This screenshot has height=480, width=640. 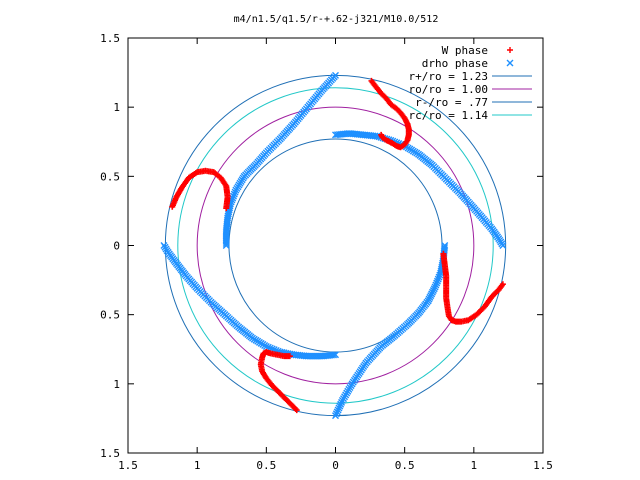 What do you see at coordinates (197, 465) in the screenshot?
I see `x-tick-label-1: 1` at bounding box center [197, 465].